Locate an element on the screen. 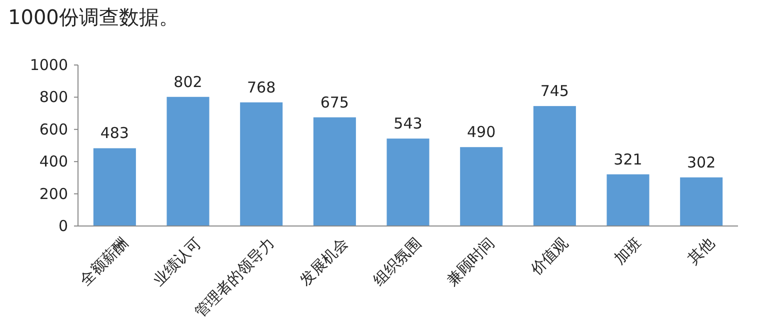  x-tick-label: 业绩认可 is located at coordinates (177, 262).